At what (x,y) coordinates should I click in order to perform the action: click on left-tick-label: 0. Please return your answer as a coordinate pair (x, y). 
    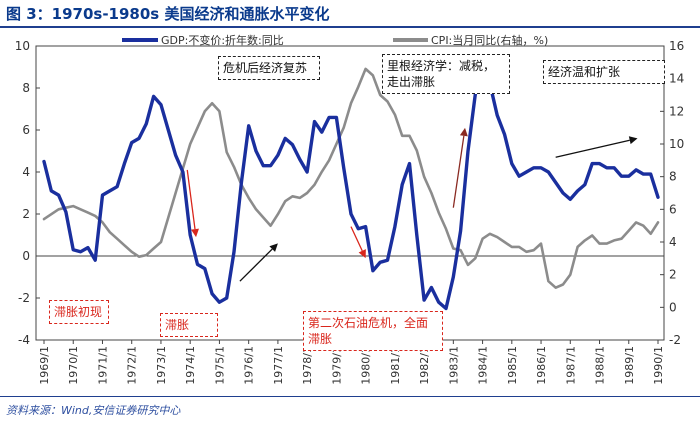
    Looking at the image, I should click on (26, 256).